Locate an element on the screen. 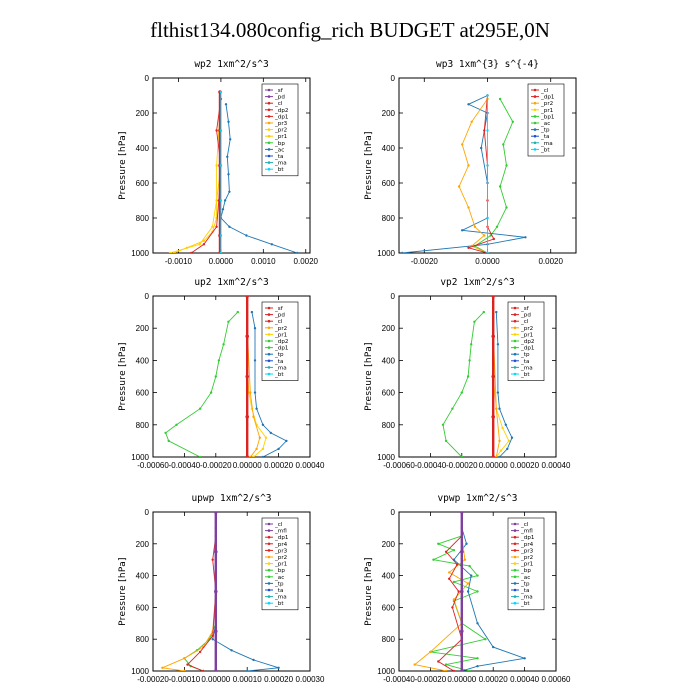 The height and width of the screenshot is (700, 700). panel-title: upwp 1xm^2/s^3 is located at coordinates (231, 498).